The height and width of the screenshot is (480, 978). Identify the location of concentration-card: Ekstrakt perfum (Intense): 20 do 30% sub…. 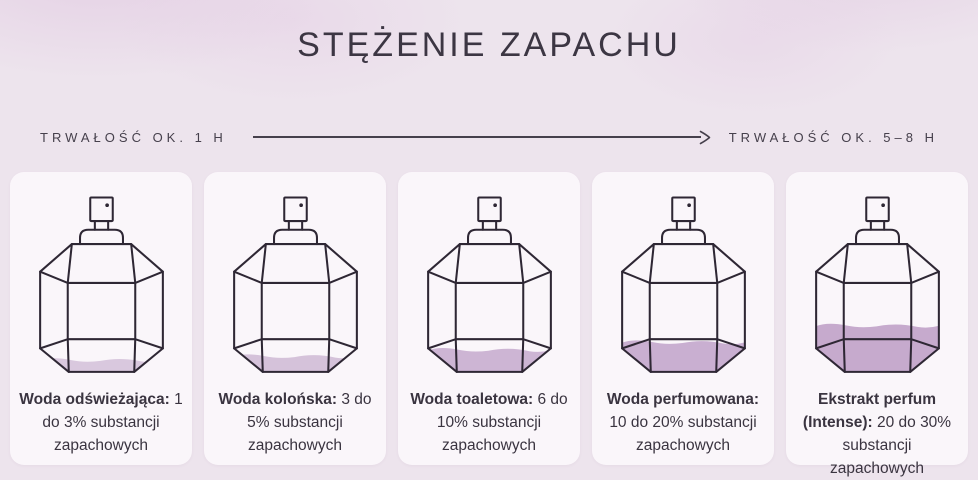
(877, 324).